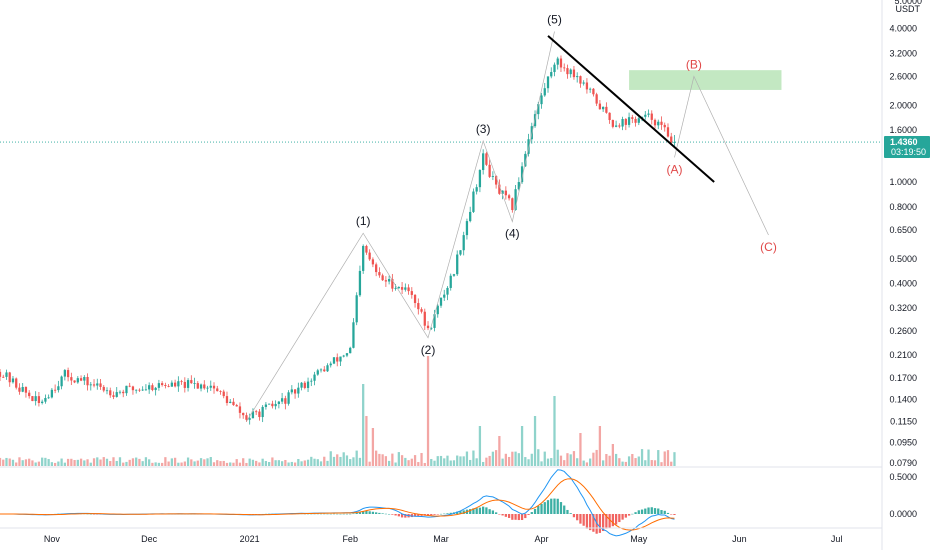 This screenshot has width=932, height=555. Describe the element at coordinates (363, 221) in the screenshot. I see `wave-label-1: (1)` at that location.